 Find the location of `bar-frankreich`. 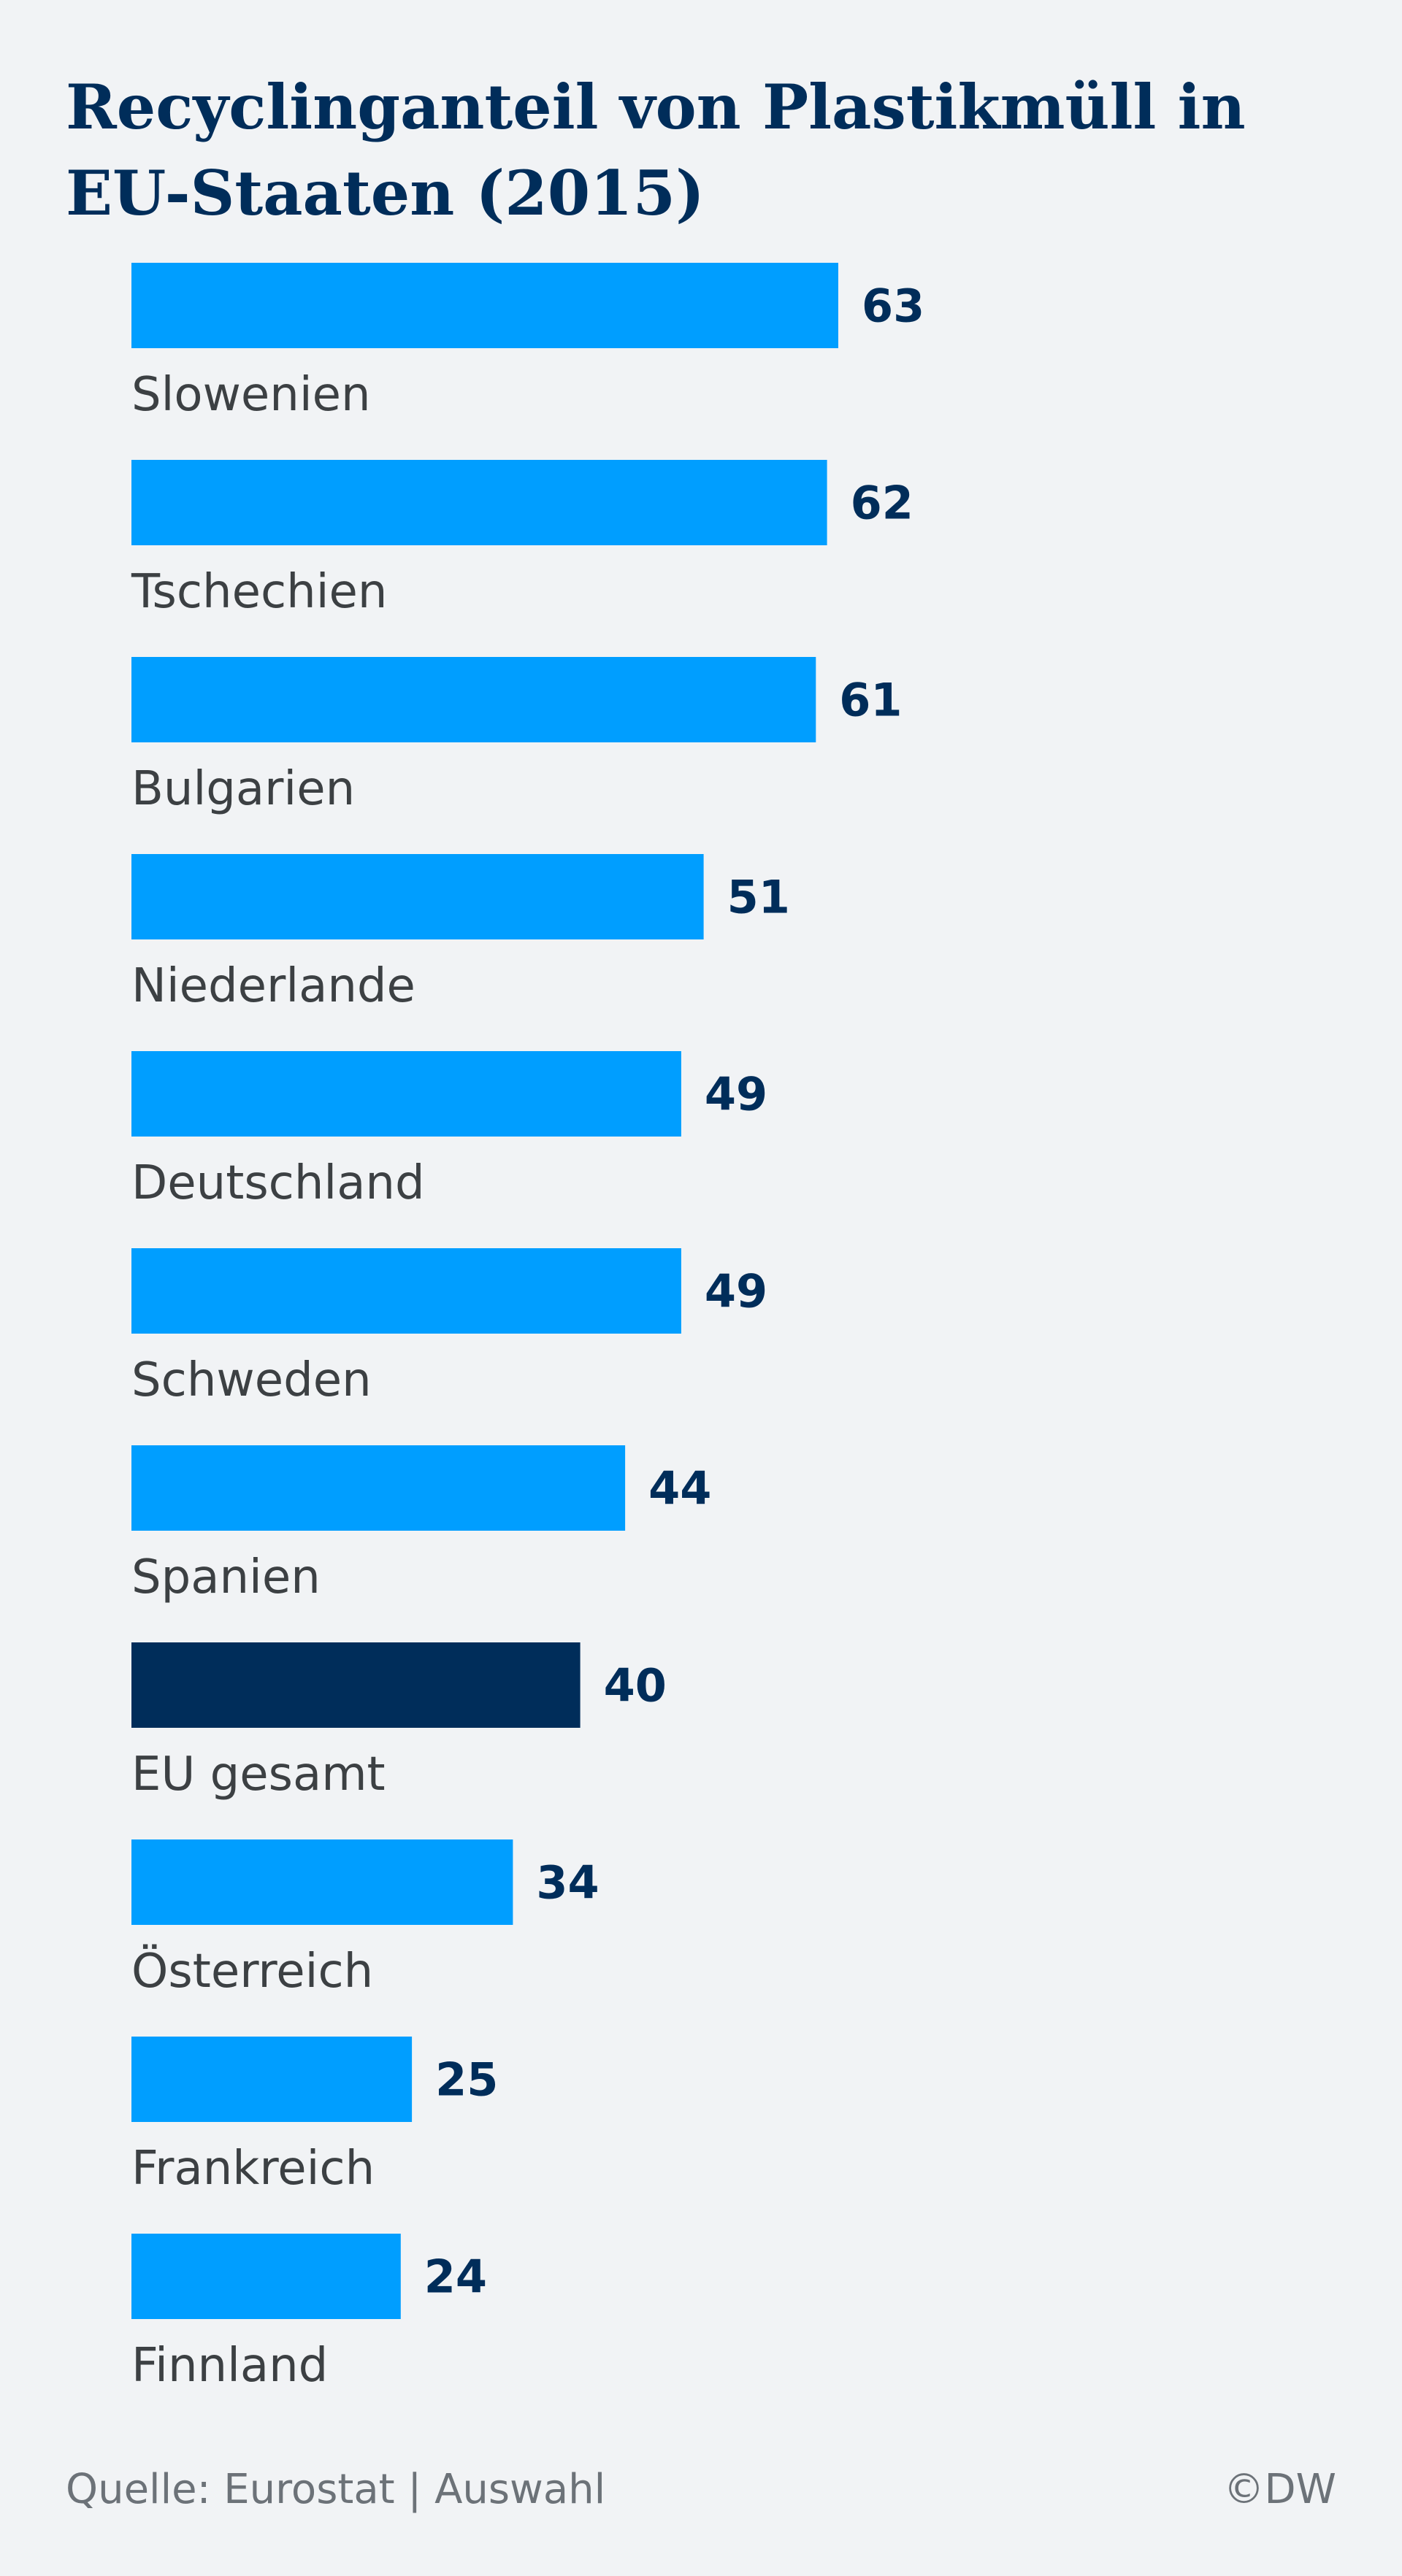

bar-frankreich is located at coordinates (272, 2079).